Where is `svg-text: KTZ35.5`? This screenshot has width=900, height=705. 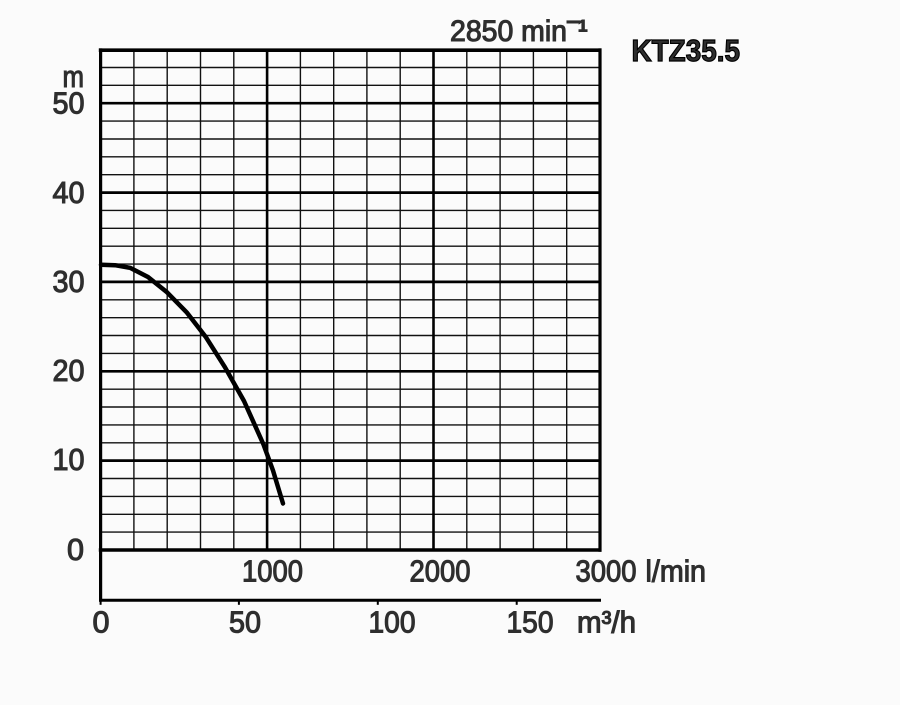
svg-text: KTZ35.5 is located at coordinates (686, 51).